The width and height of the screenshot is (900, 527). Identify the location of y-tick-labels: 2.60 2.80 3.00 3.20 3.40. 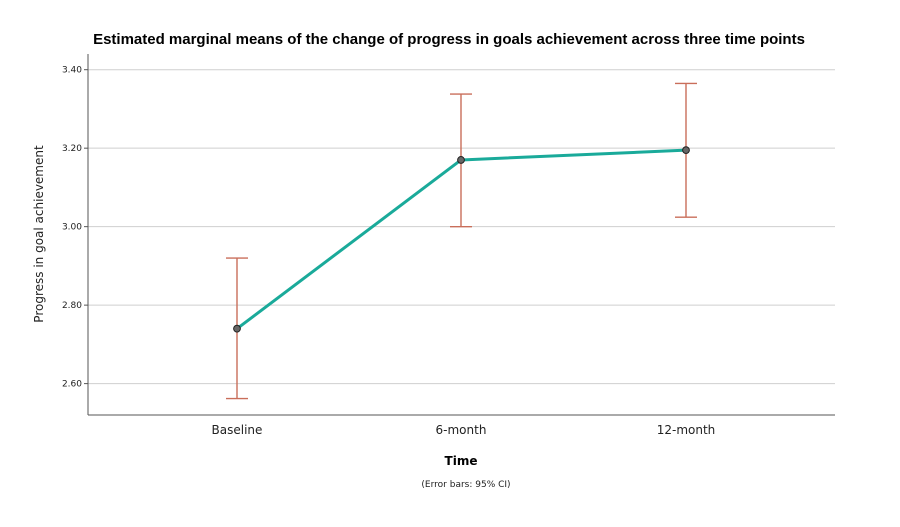
(72, 228).